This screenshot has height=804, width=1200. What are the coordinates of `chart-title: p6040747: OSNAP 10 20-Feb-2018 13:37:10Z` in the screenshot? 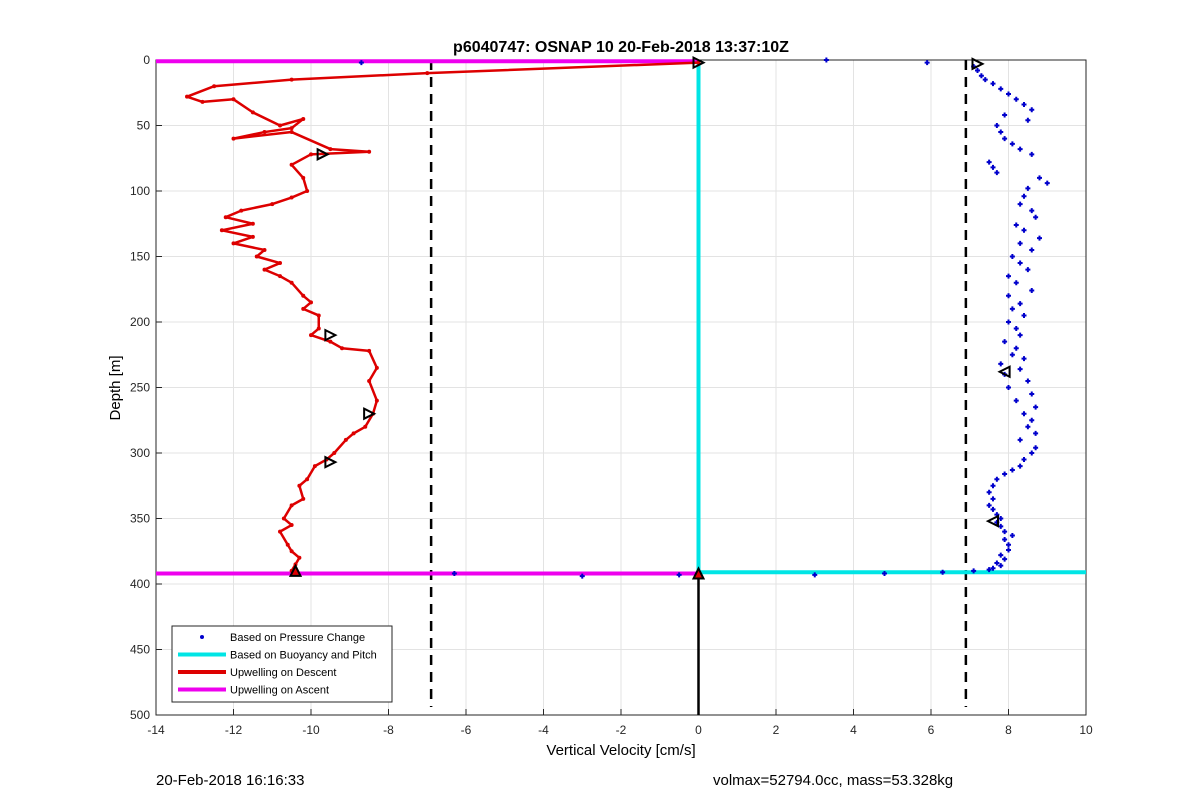 It's located at (621, 47).